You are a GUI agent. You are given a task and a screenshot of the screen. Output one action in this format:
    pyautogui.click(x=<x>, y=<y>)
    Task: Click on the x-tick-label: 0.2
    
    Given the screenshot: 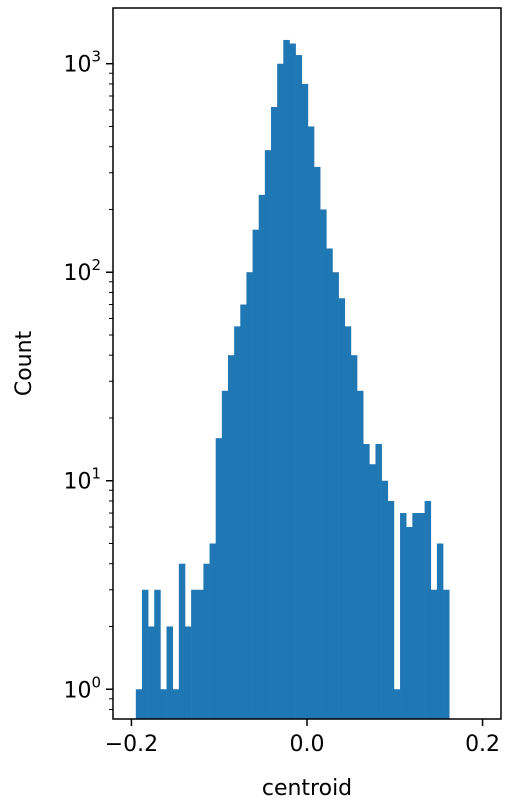 What is the action you would take?
    pyautogui.click(x=482, y=744)
    